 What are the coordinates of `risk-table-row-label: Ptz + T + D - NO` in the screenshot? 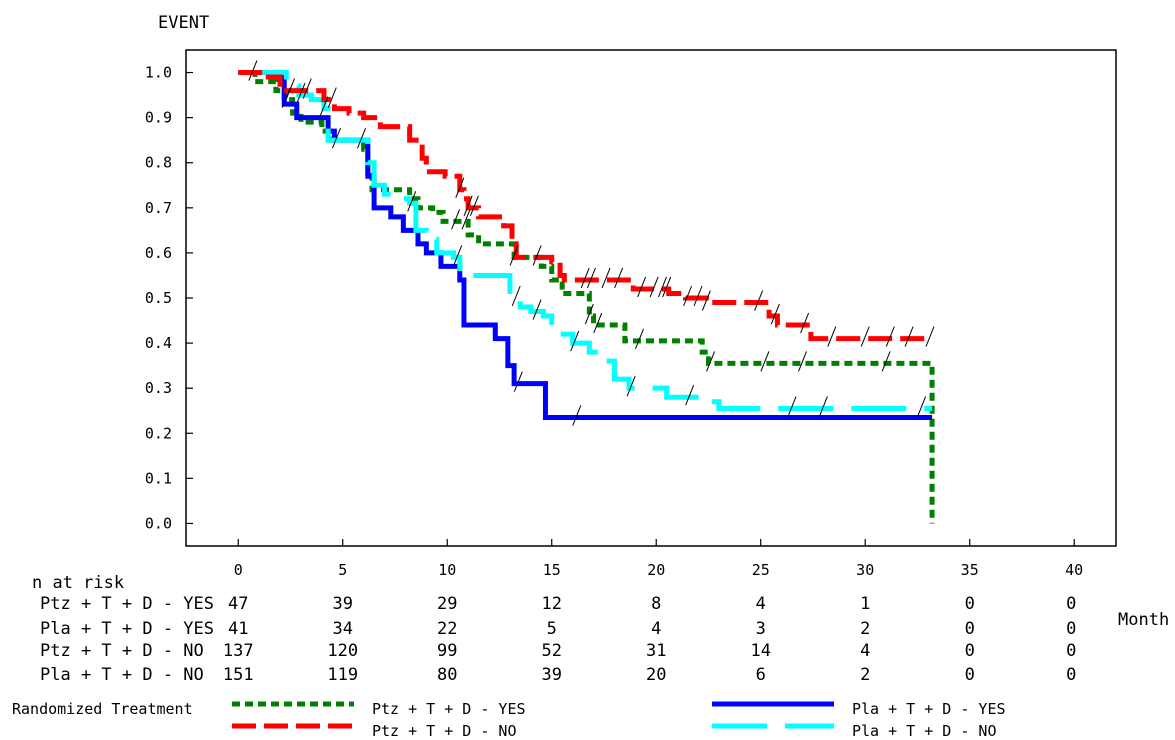 It's located at (122, 651).